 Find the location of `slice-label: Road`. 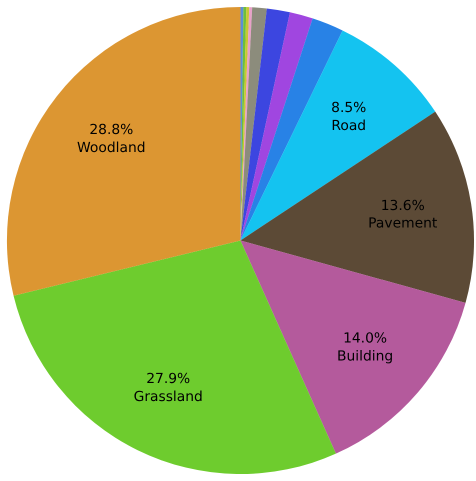

slice-label: Road is located at coordinates (348, 126).